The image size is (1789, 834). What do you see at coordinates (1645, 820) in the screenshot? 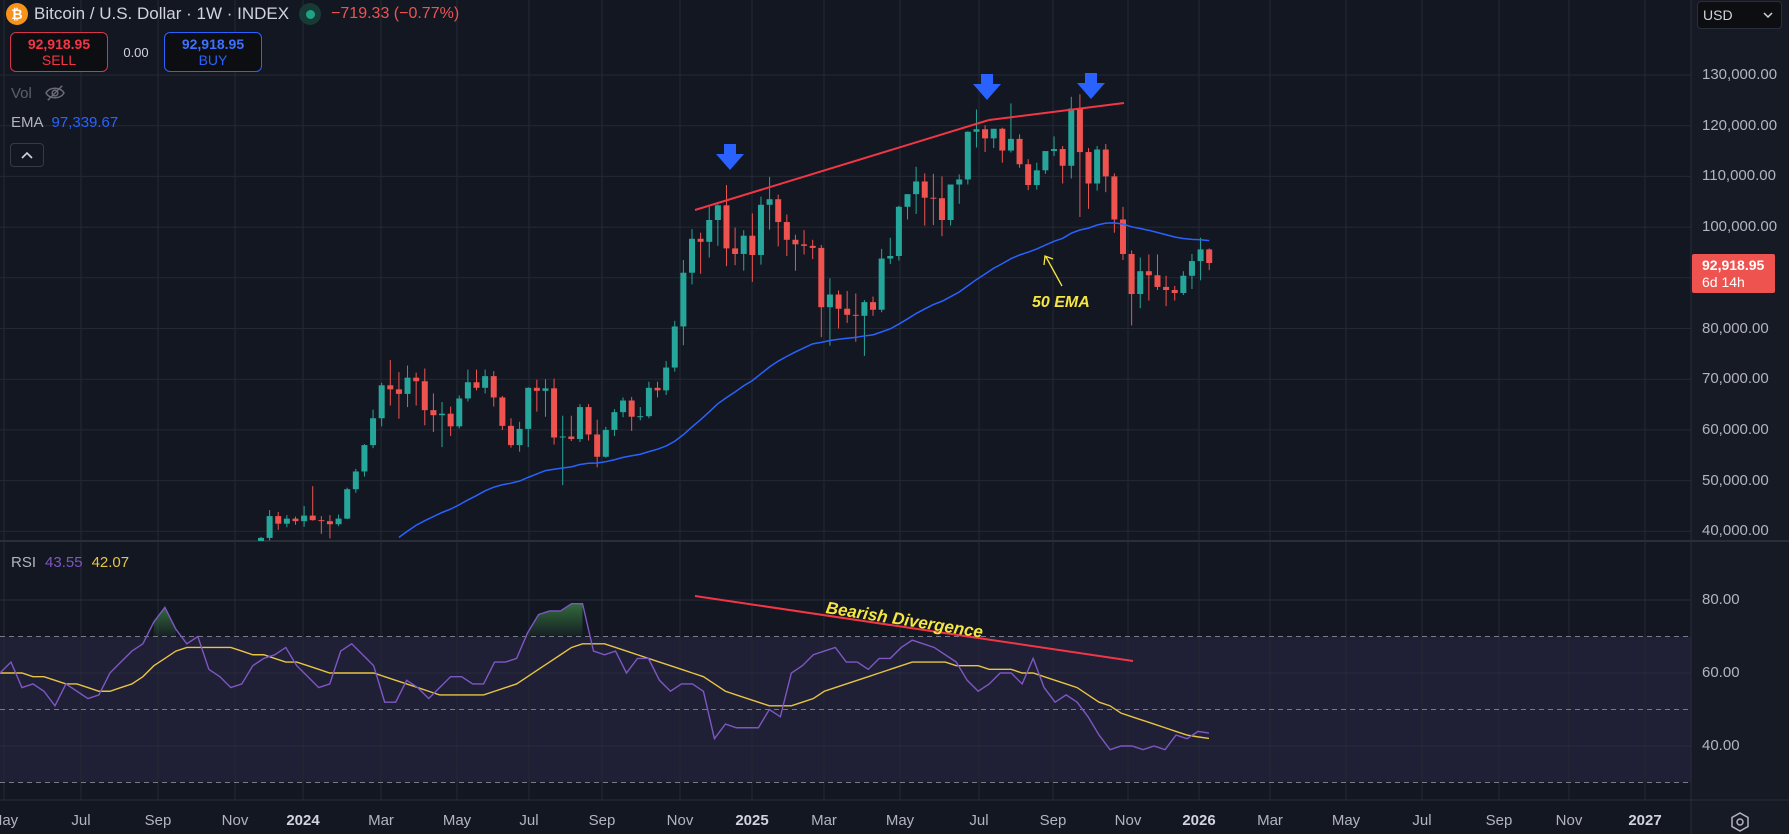
I see `time-axis-label: 2027` at bounding box center [1645, 820].